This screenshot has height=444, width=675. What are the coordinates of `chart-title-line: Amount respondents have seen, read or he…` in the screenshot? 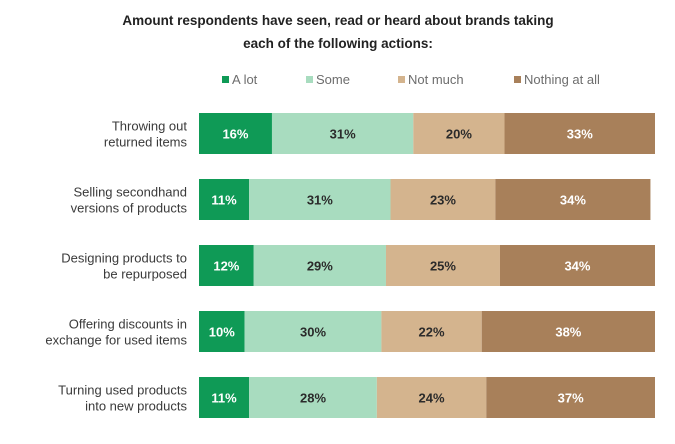 It's located at (337, 20).